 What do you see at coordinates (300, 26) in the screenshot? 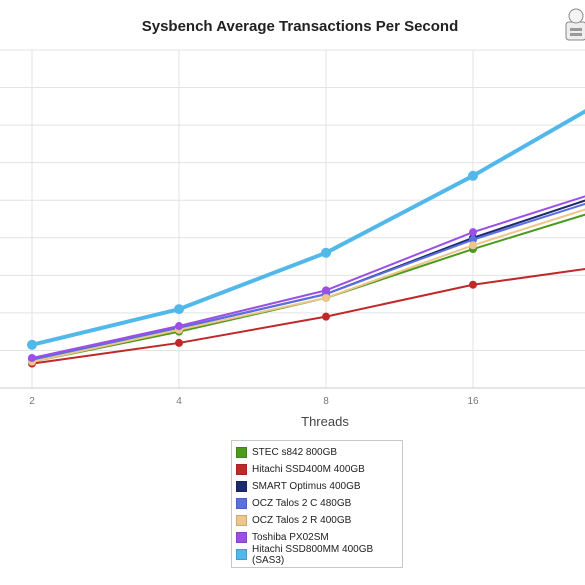
I see `chart-title: Sysbench Average Transactions Per Second` at bounding box center [300, 26].